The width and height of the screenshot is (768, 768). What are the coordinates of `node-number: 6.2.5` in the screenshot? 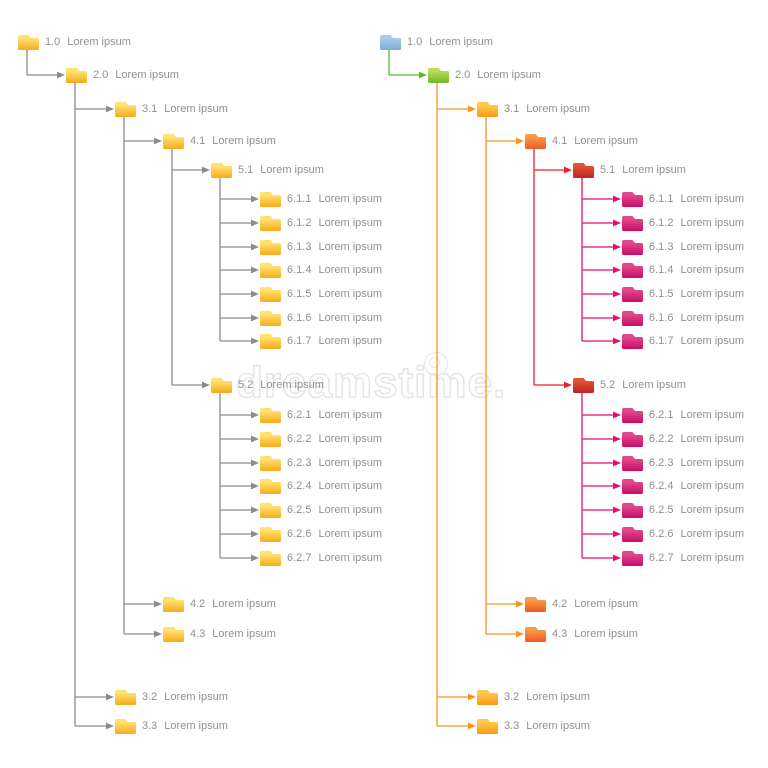 It's located at (299, 510).